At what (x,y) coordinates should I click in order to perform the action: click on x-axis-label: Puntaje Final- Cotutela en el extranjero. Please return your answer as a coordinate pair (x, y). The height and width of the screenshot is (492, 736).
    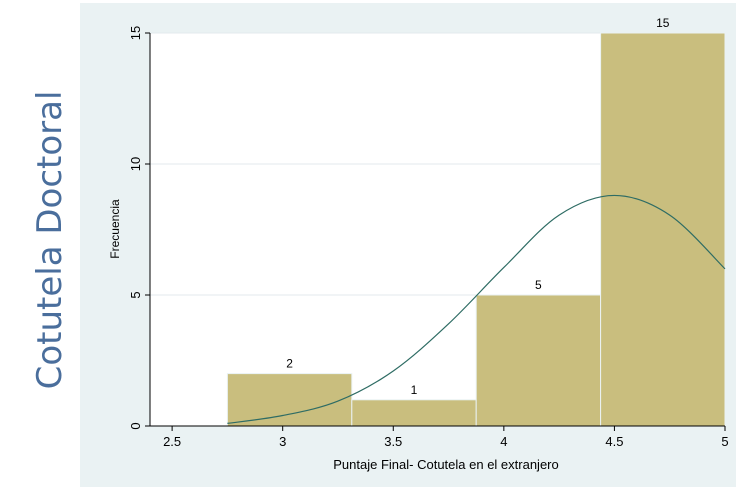
    Looking at the image, I should click on (445, 464).